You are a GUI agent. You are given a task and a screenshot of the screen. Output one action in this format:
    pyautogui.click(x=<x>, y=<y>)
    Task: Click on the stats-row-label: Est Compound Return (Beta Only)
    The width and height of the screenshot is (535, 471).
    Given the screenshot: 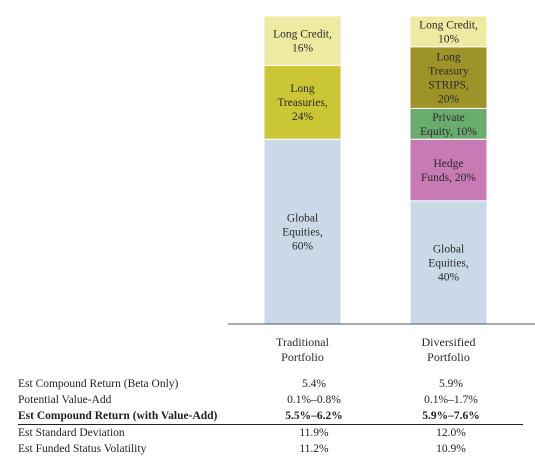 What is the action you would take?
    pyautogui.click(x=98, y=384)
    